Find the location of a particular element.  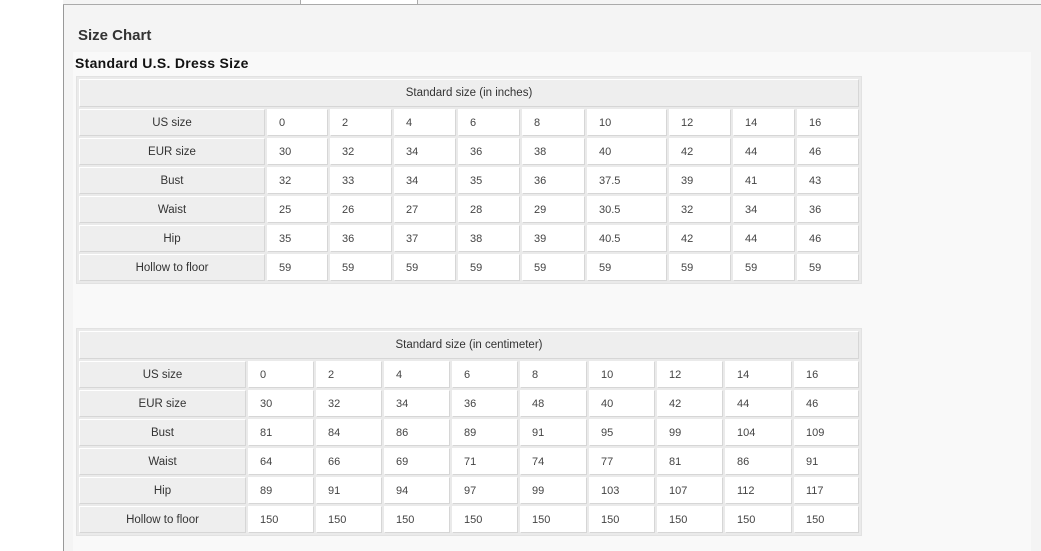

table-cell: 27 is located at coordinates (425, 209).